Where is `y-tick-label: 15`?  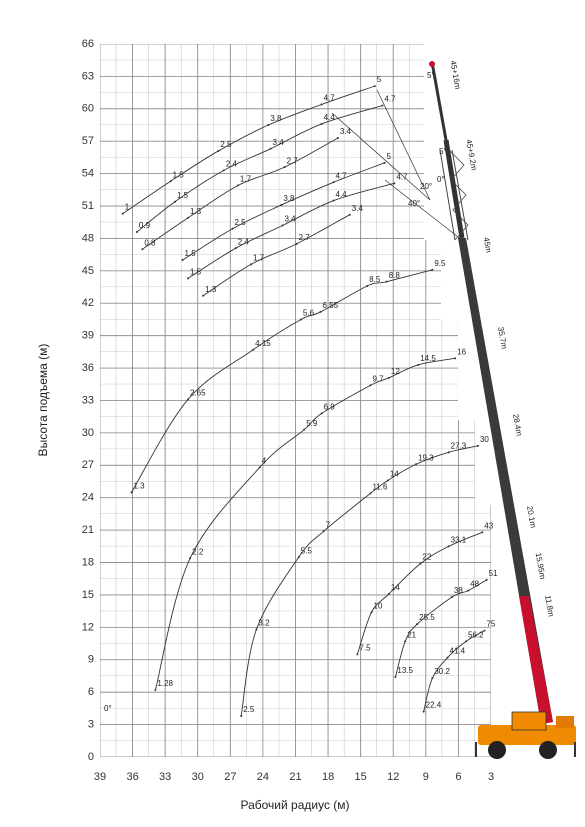 y-tick-label: 15 is located at coordinates (88, 595).